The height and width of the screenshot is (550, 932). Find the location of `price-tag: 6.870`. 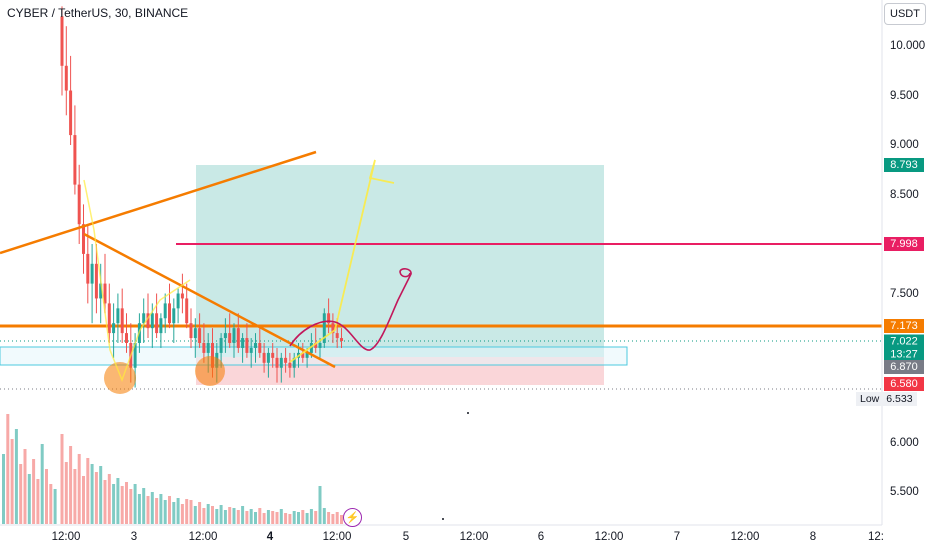

price-tag: 6.870 is located at coordinates (904, 367).